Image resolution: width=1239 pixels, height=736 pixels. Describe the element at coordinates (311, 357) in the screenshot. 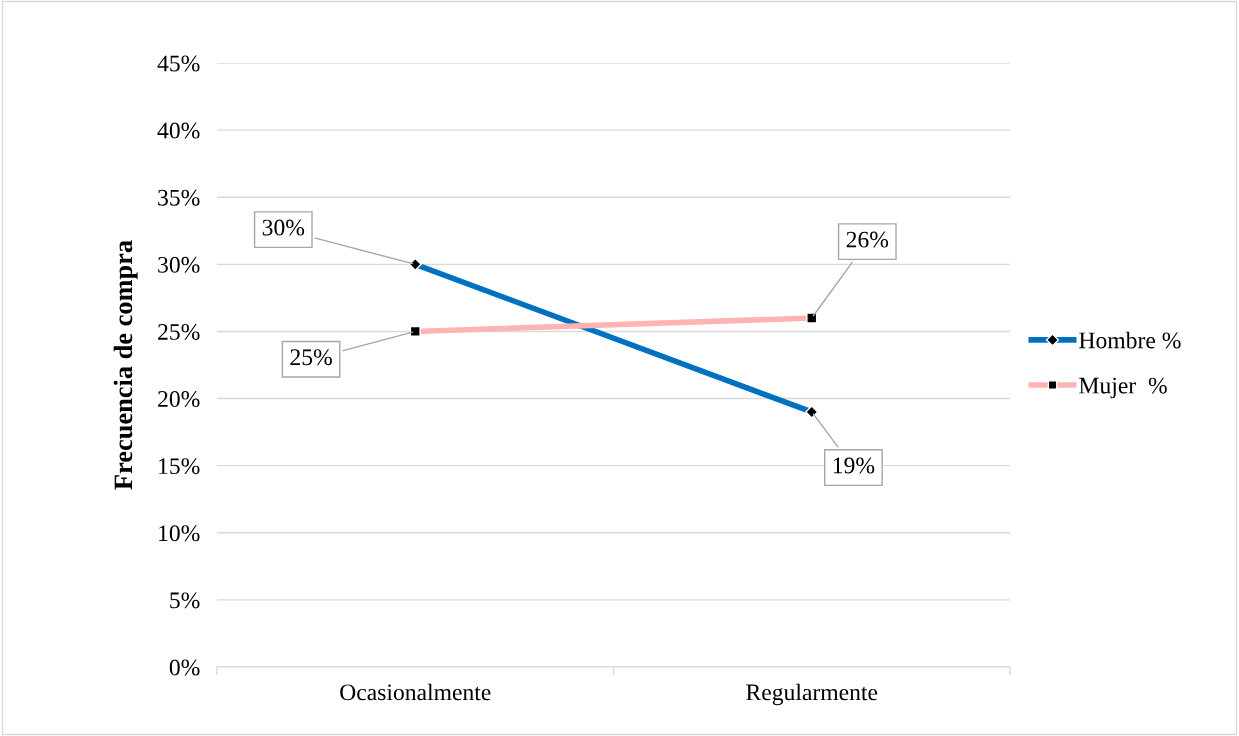

I see `data-label: 25%` at that location.